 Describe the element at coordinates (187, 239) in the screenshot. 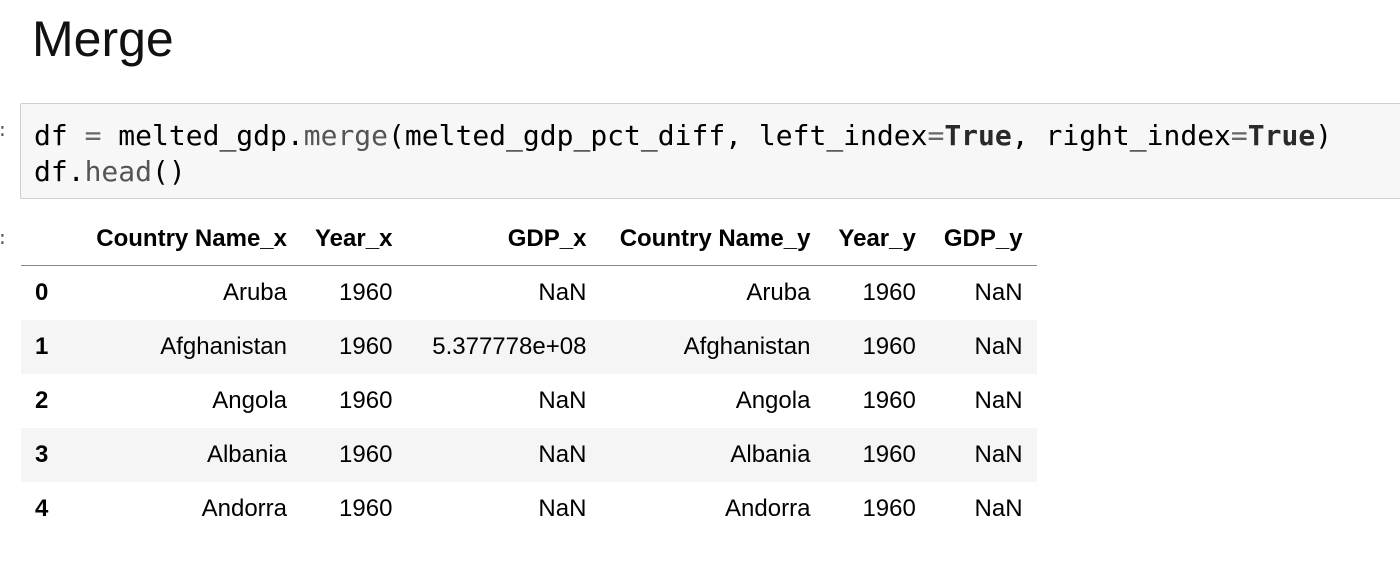

I see `column-header-country-name-x: Country Name_x` at that location.